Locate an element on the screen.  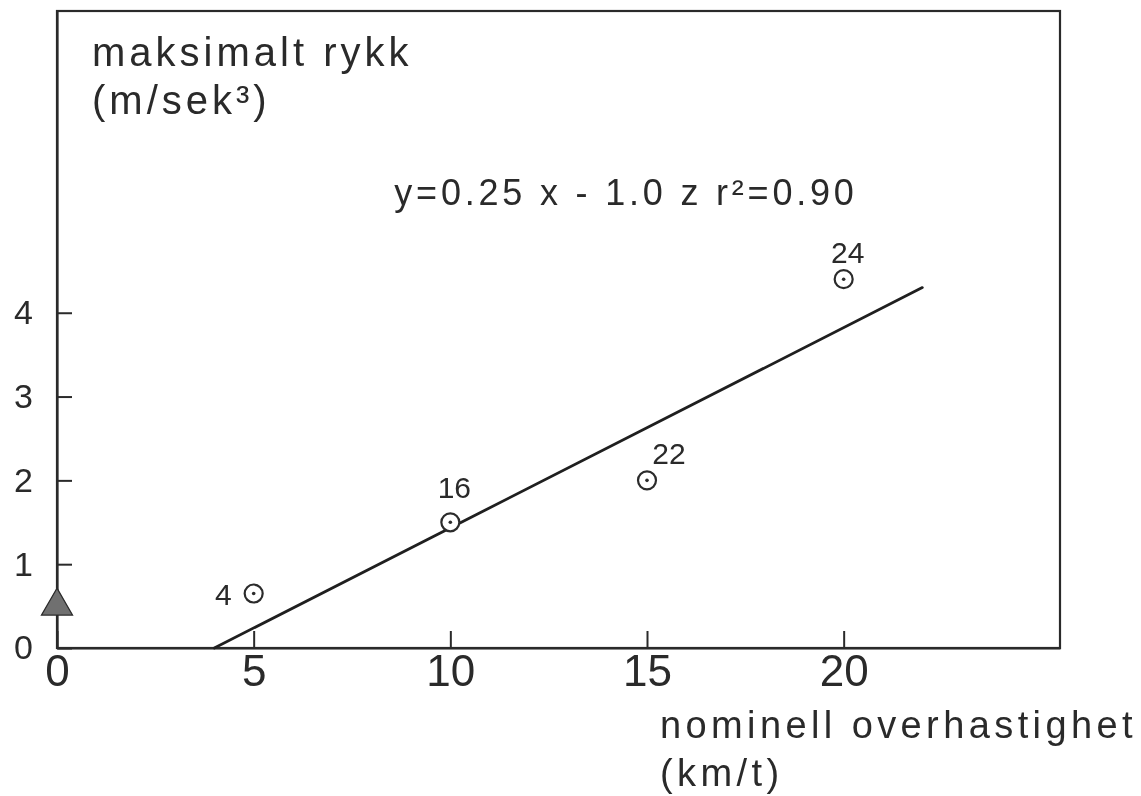
annotation: y=0.25 x - 1.0 z r²=0.90 is located at coordinates (626, 192).